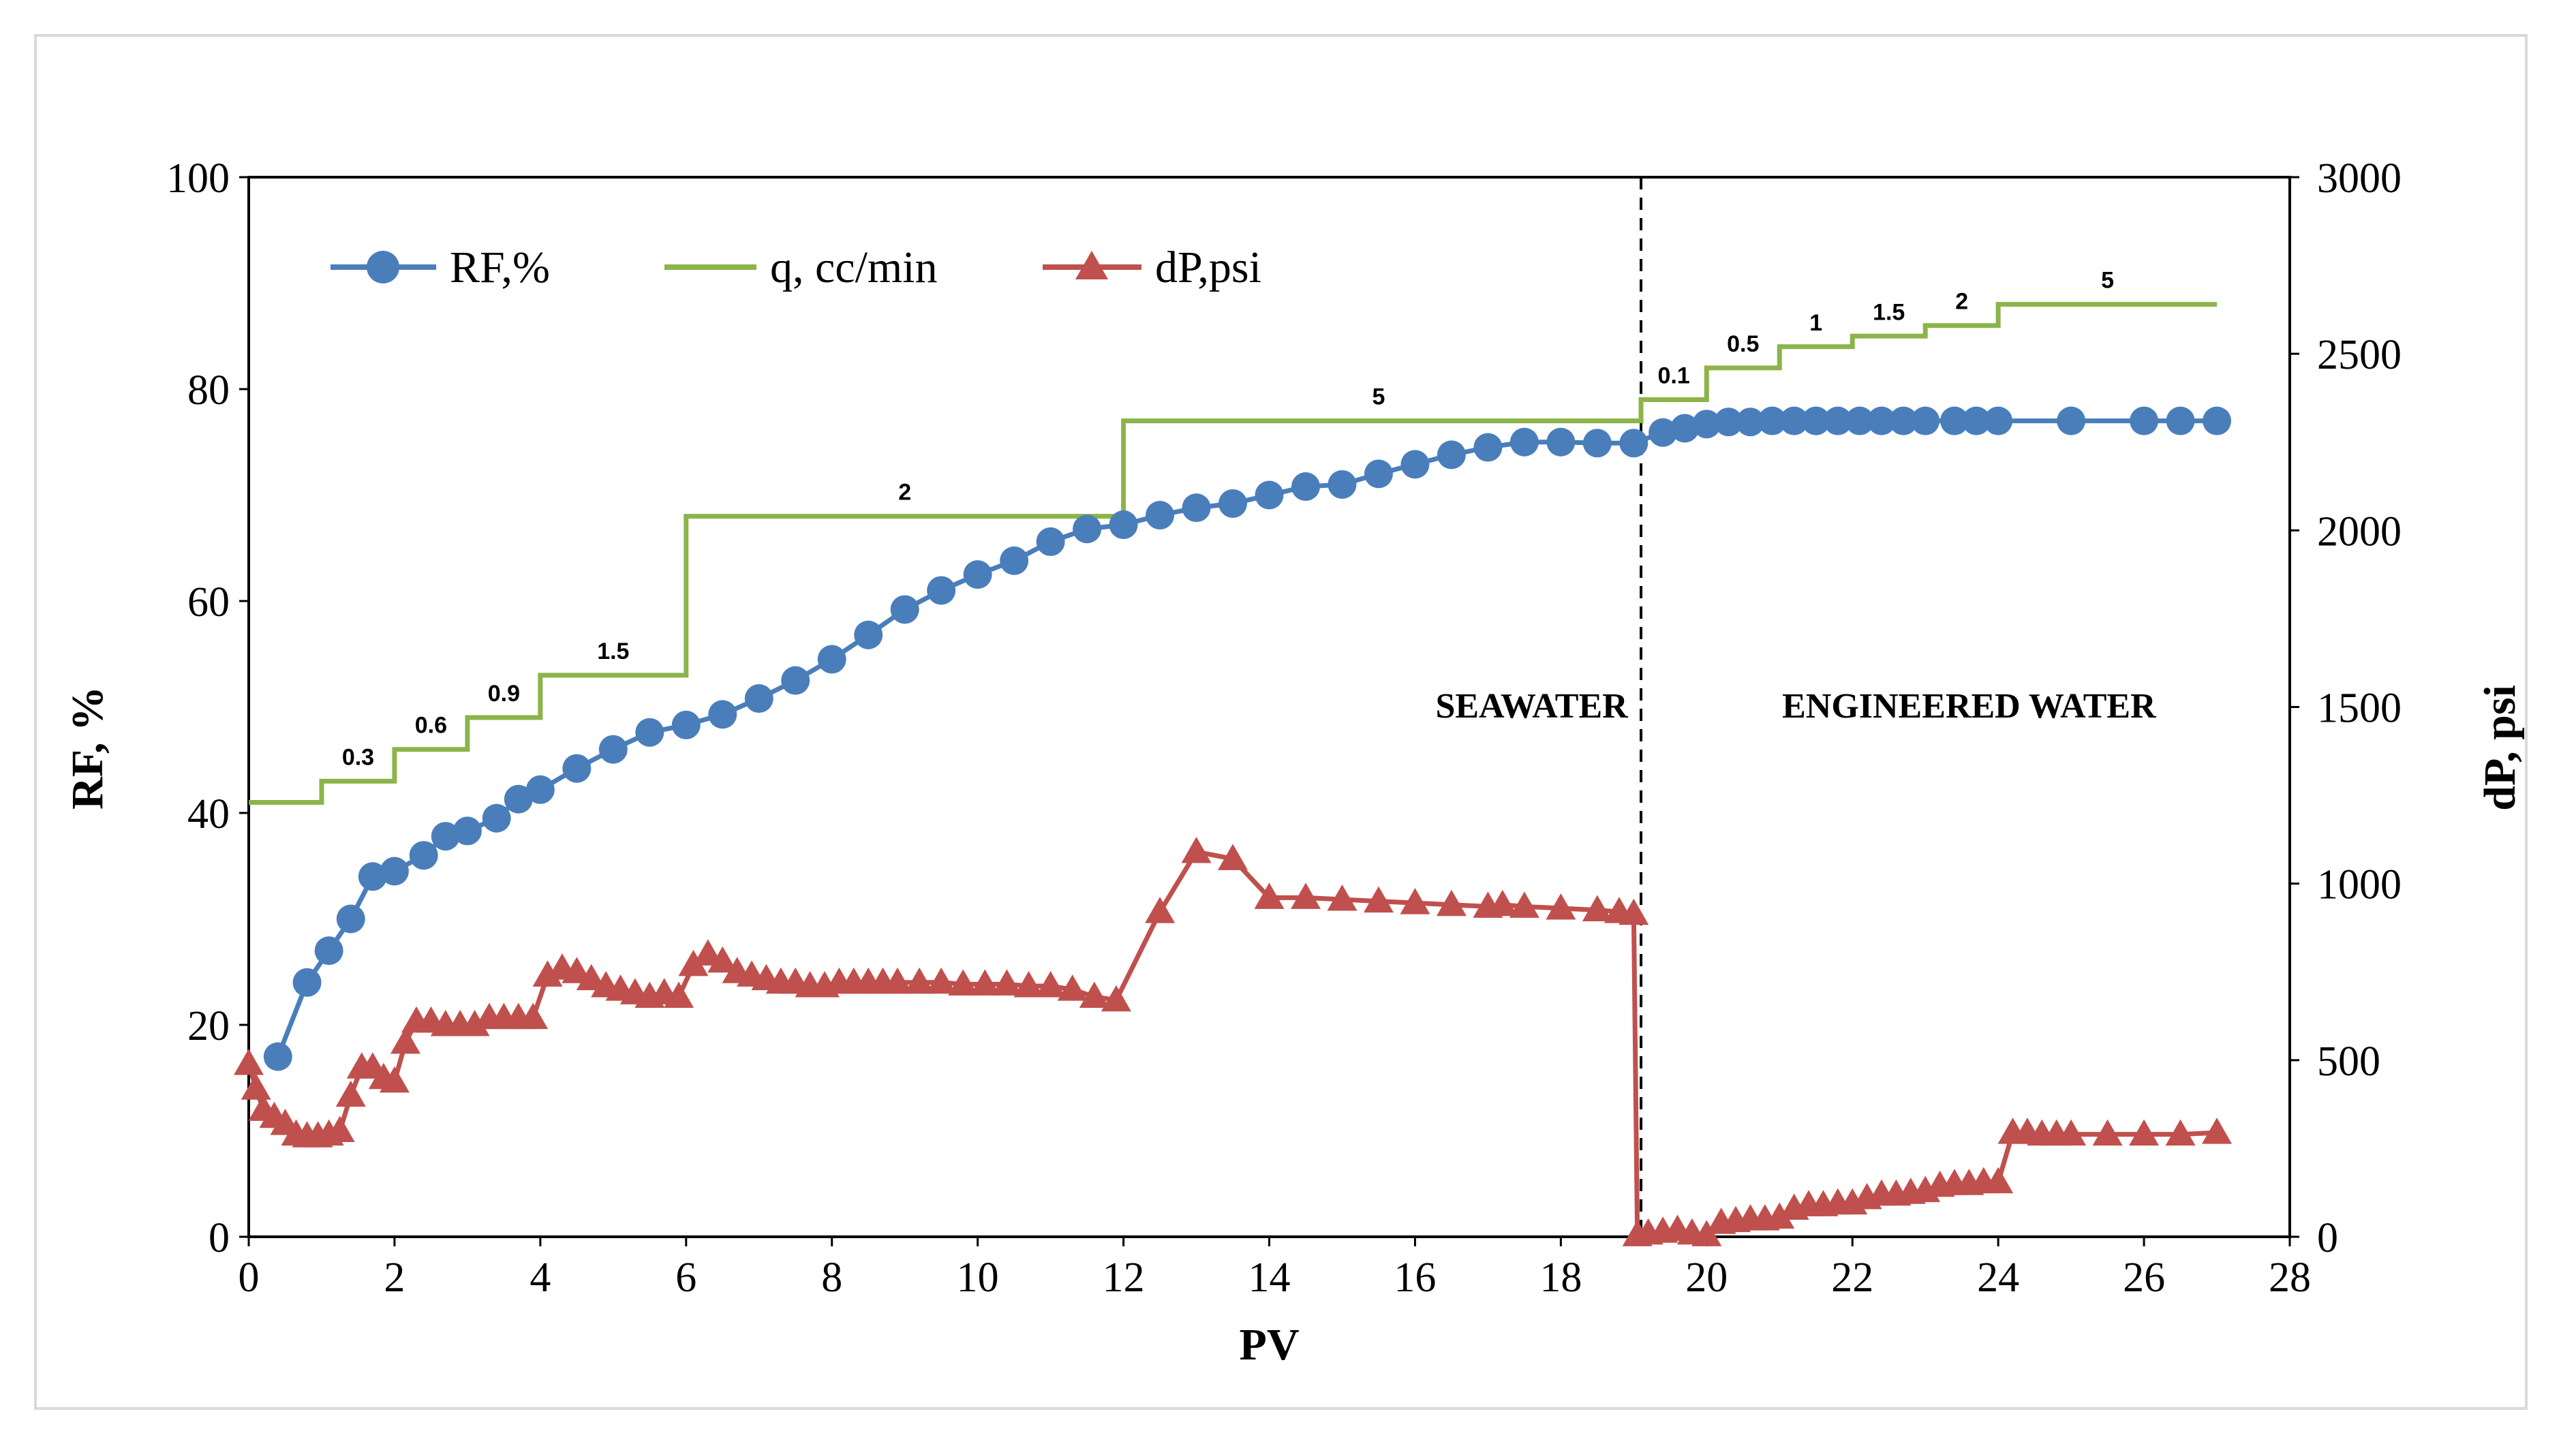 Image resolution: width=2576 pixels, height=1431 pixels. Describe the element at coordinates (1415, 1278) in the screenshot. I see `x-tick-label: 16` at that location.